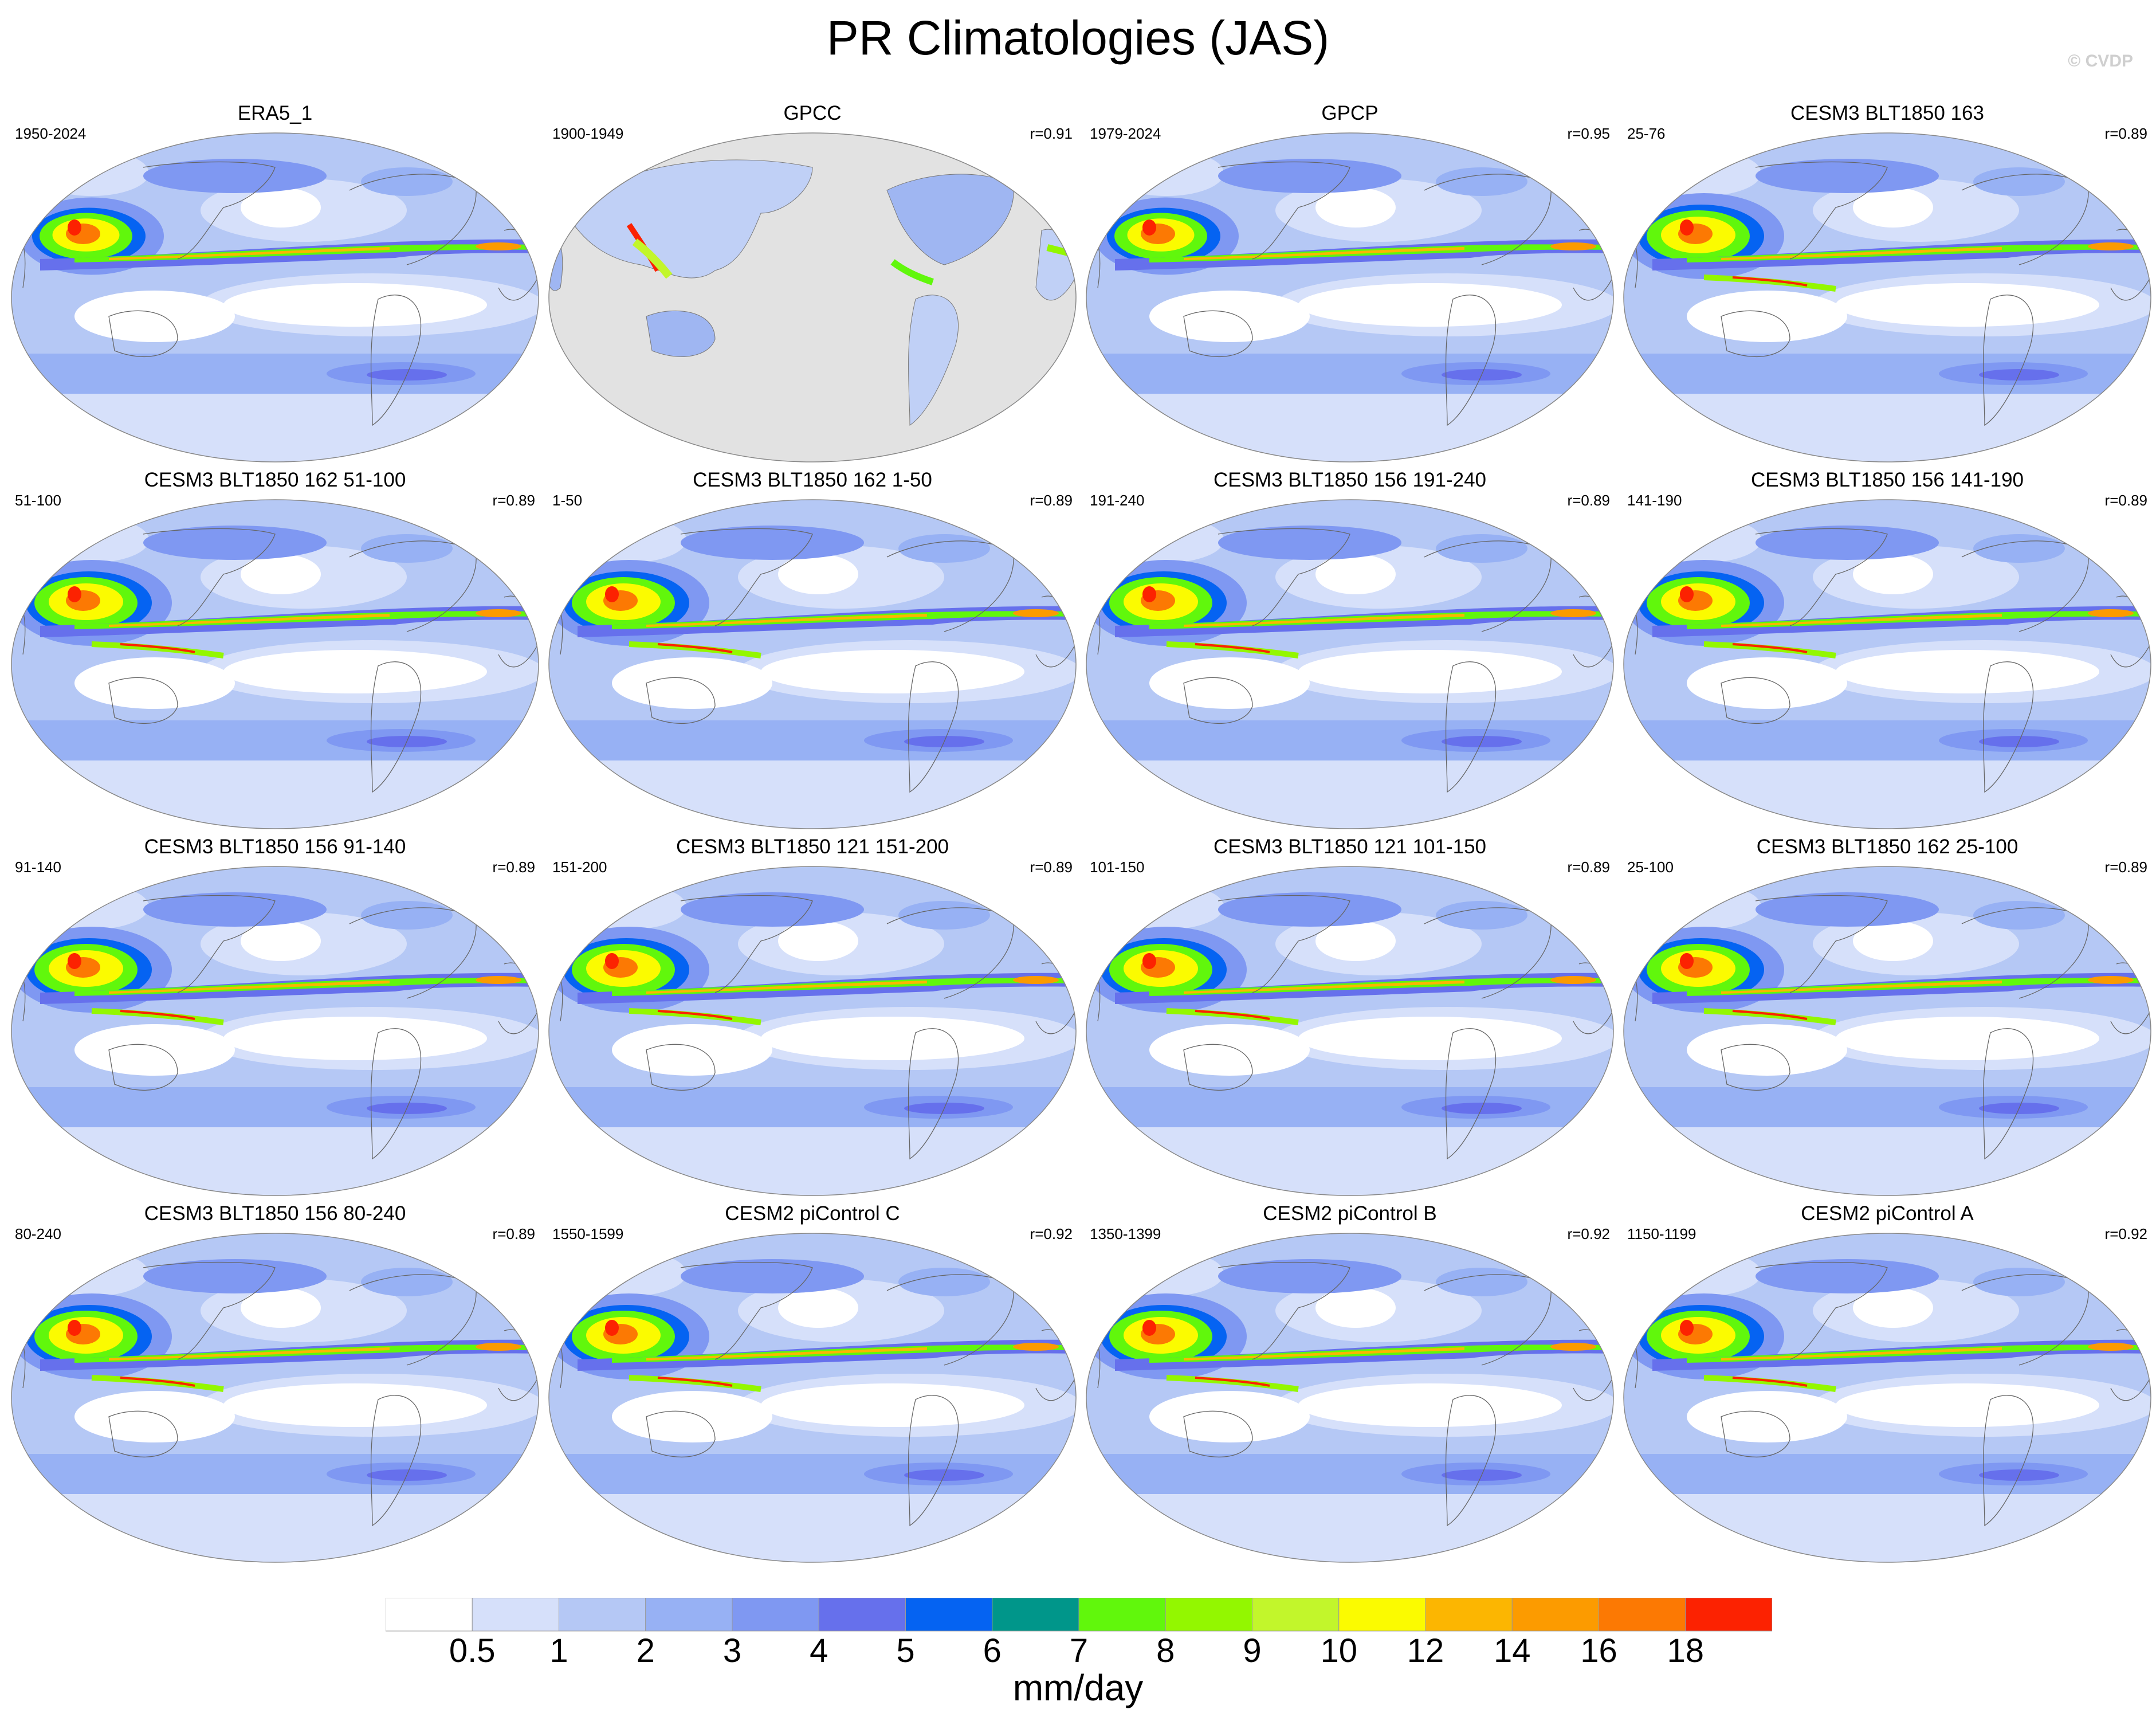  What do you see at coordinates (819, 1651) in the screenshot?
I see `colorbar-tick-label: 4` at bounding box center [819, 1651].